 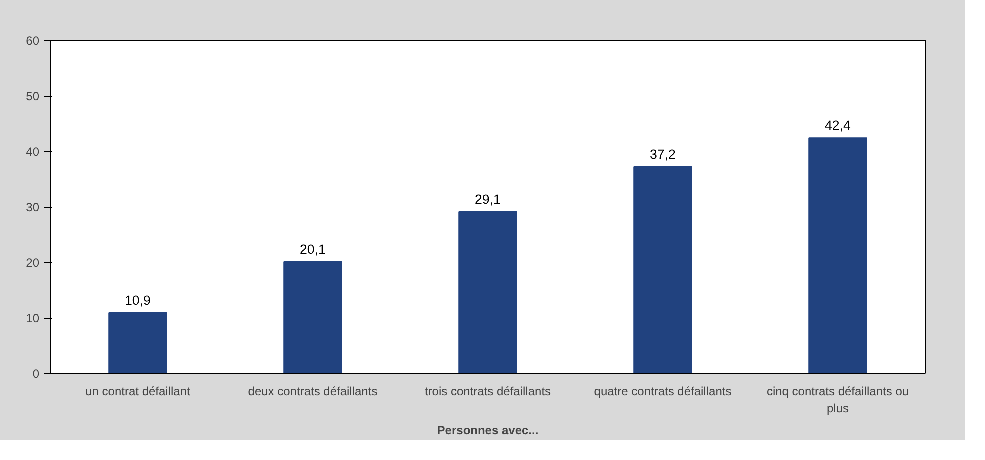 I want to click on y-tick-label: 50, so click(x=33, y=97).